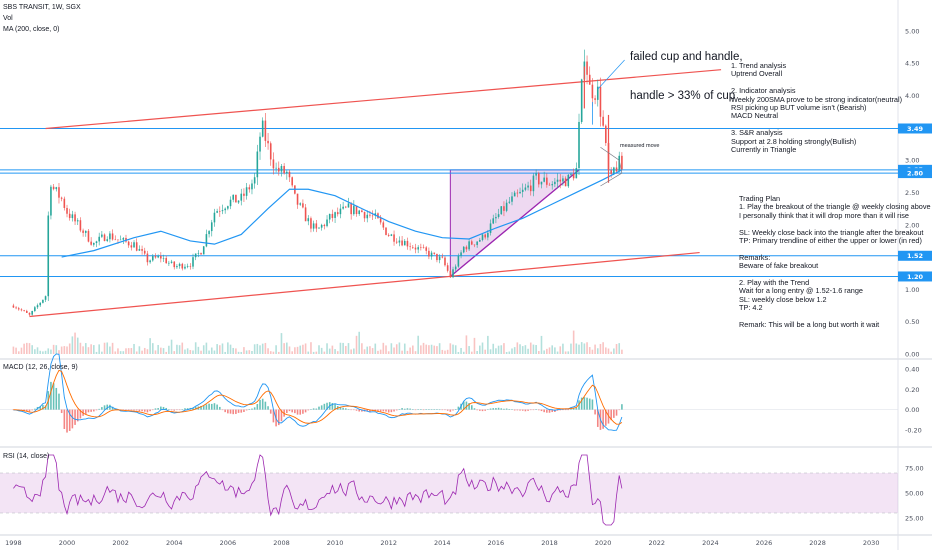 Image resolution: width=932 pixels, height=550 pixels. Describe the element at coordinates (496, 543) in the screenshot. I see `time-axis-tick: 2016` at that location.